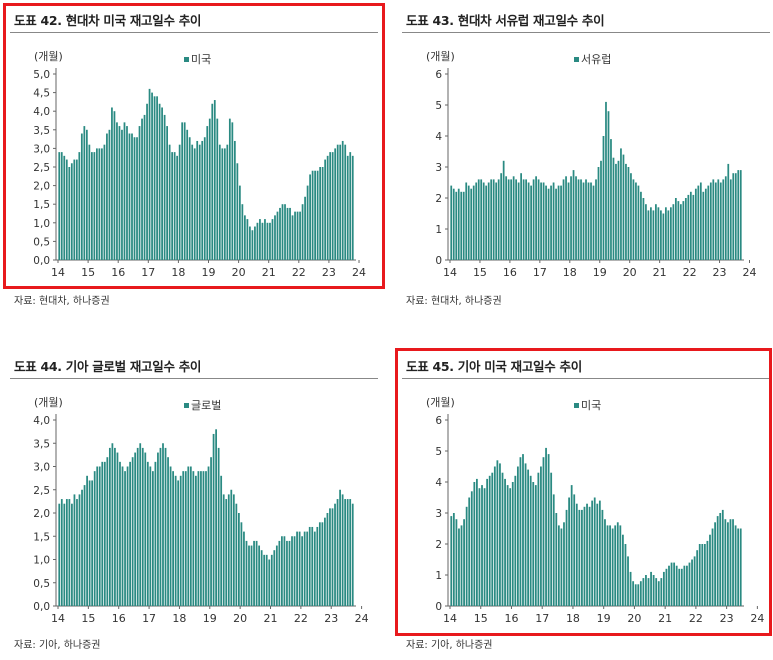 The height and width of the screenshot is (660, 773). I want to click on source-note: 자료: 기아, 하나증권, so click(57, 645).